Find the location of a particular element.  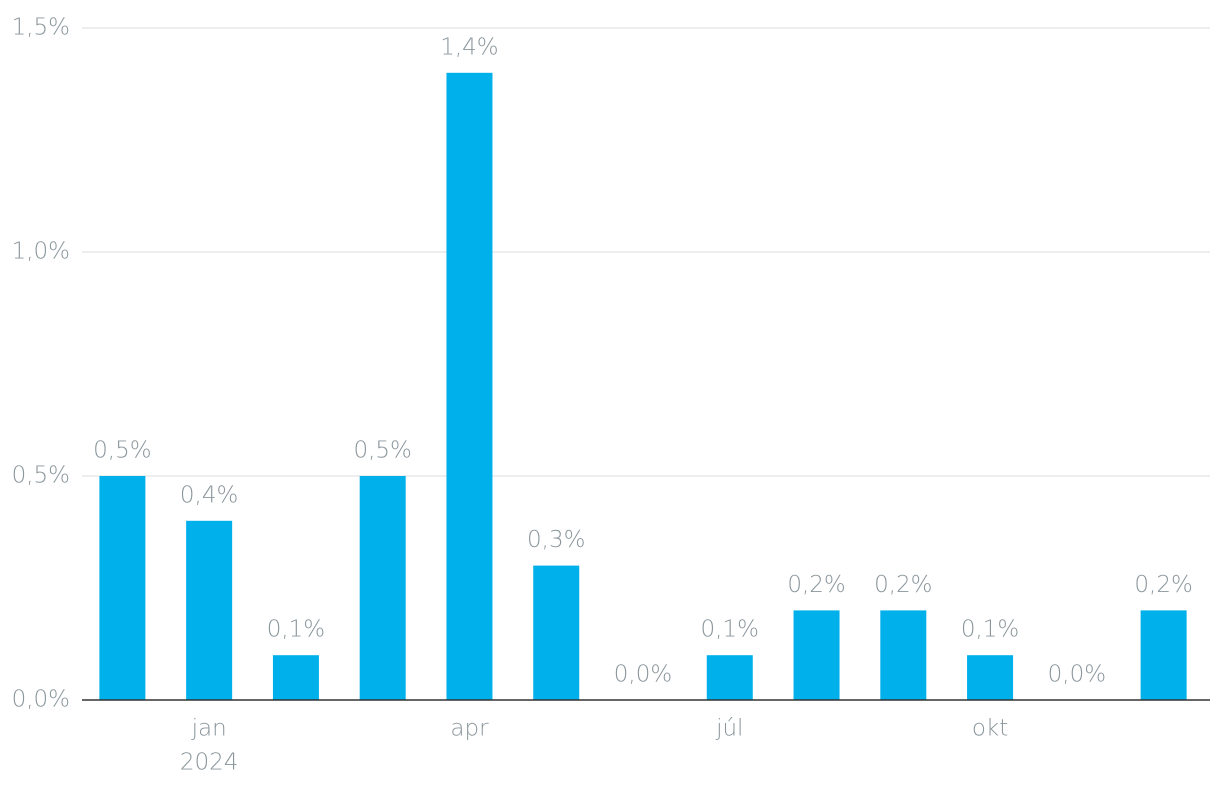

y-tick-label: 0,5% is located at coordinates (41, 476).